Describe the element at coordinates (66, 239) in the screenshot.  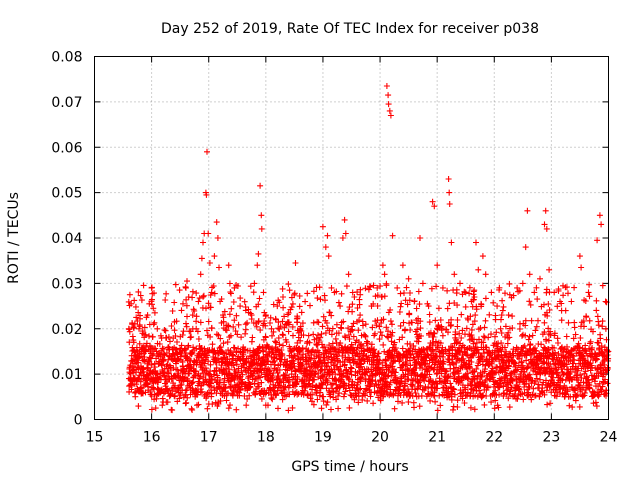
I see `y-tick-label: 0.04` at that location.